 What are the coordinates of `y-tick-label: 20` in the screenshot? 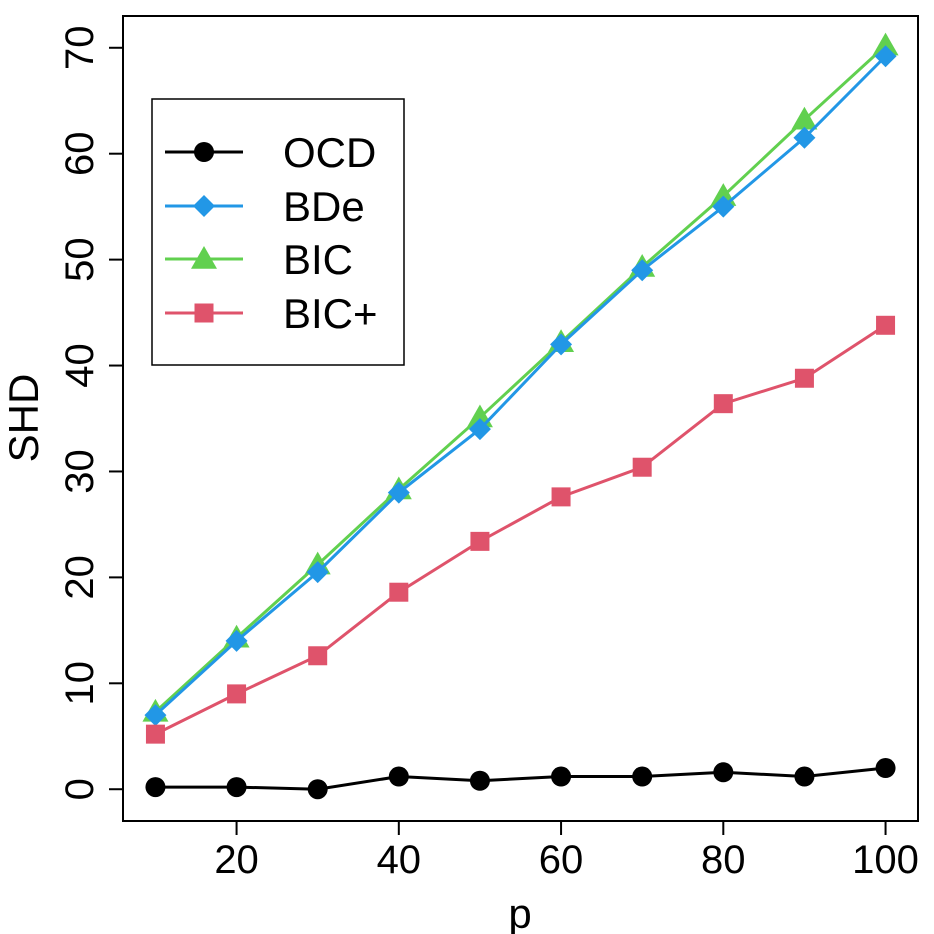 It's located at (80, 577).